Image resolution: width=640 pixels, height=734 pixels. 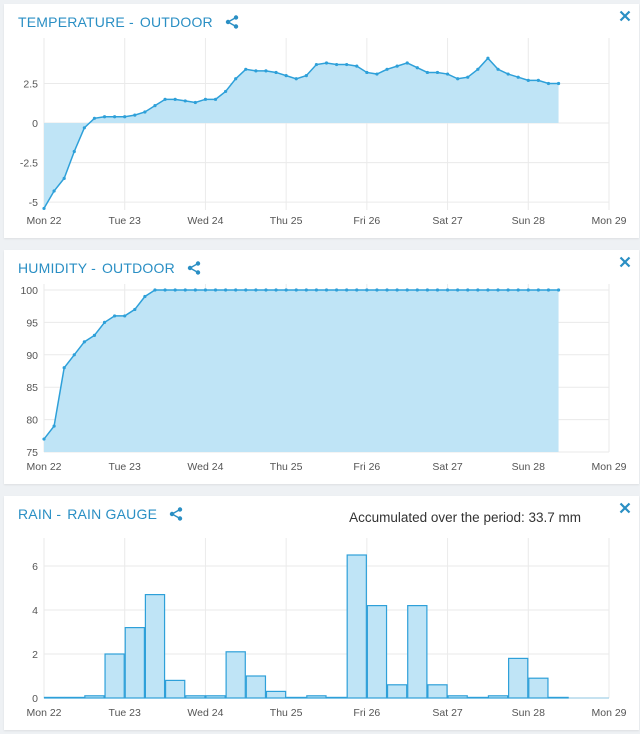 What do you see at coordinates (32, 356) in the screenshot?
I see `y-tick-label: 90` at bounding box center [32, 356].